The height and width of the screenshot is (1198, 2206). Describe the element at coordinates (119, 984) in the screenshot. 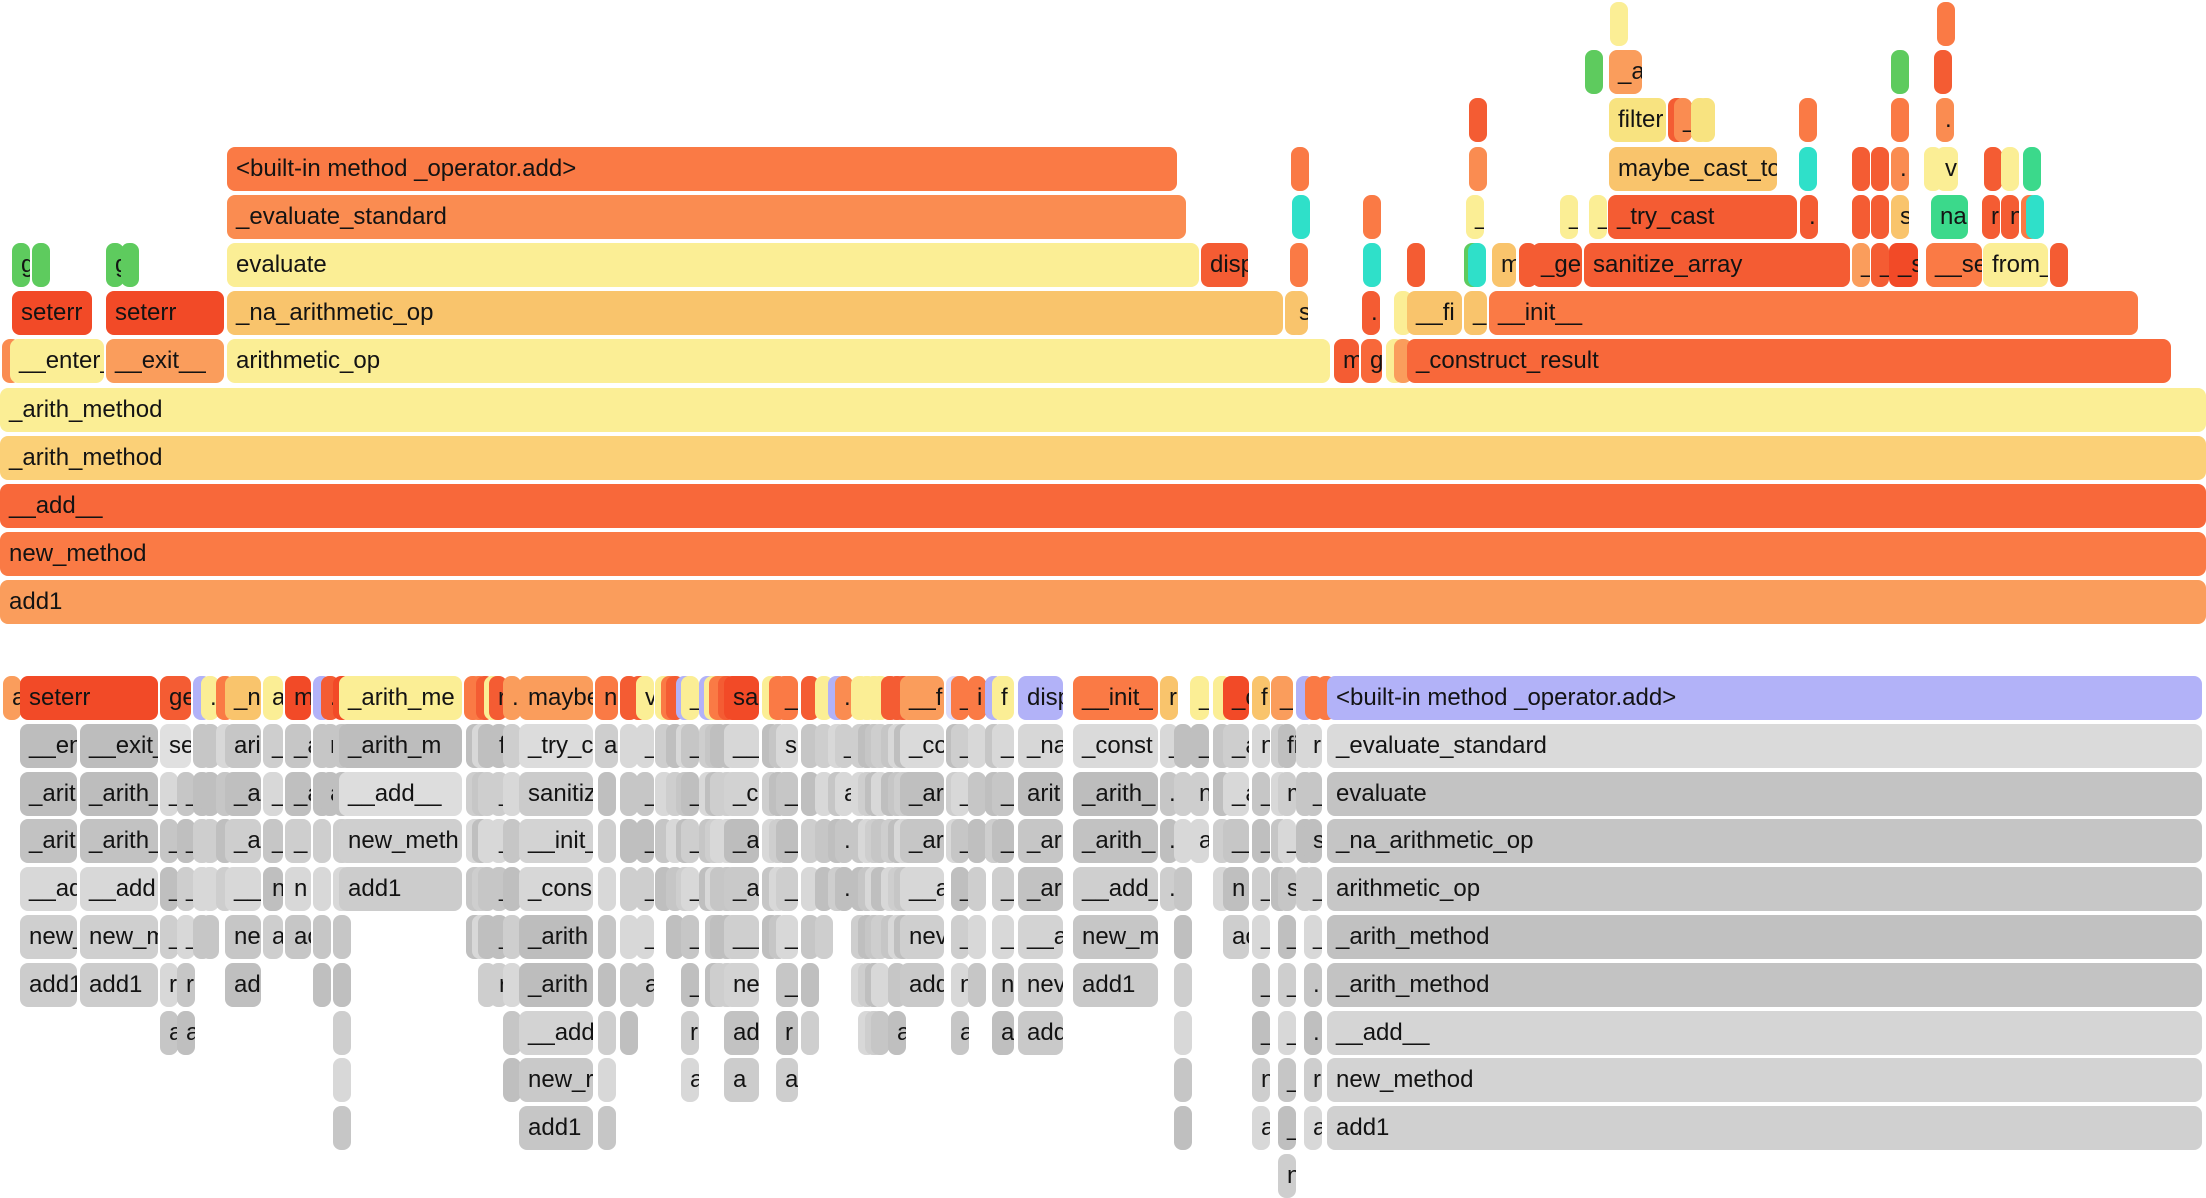

I see `stack-frame: add1` at that location.